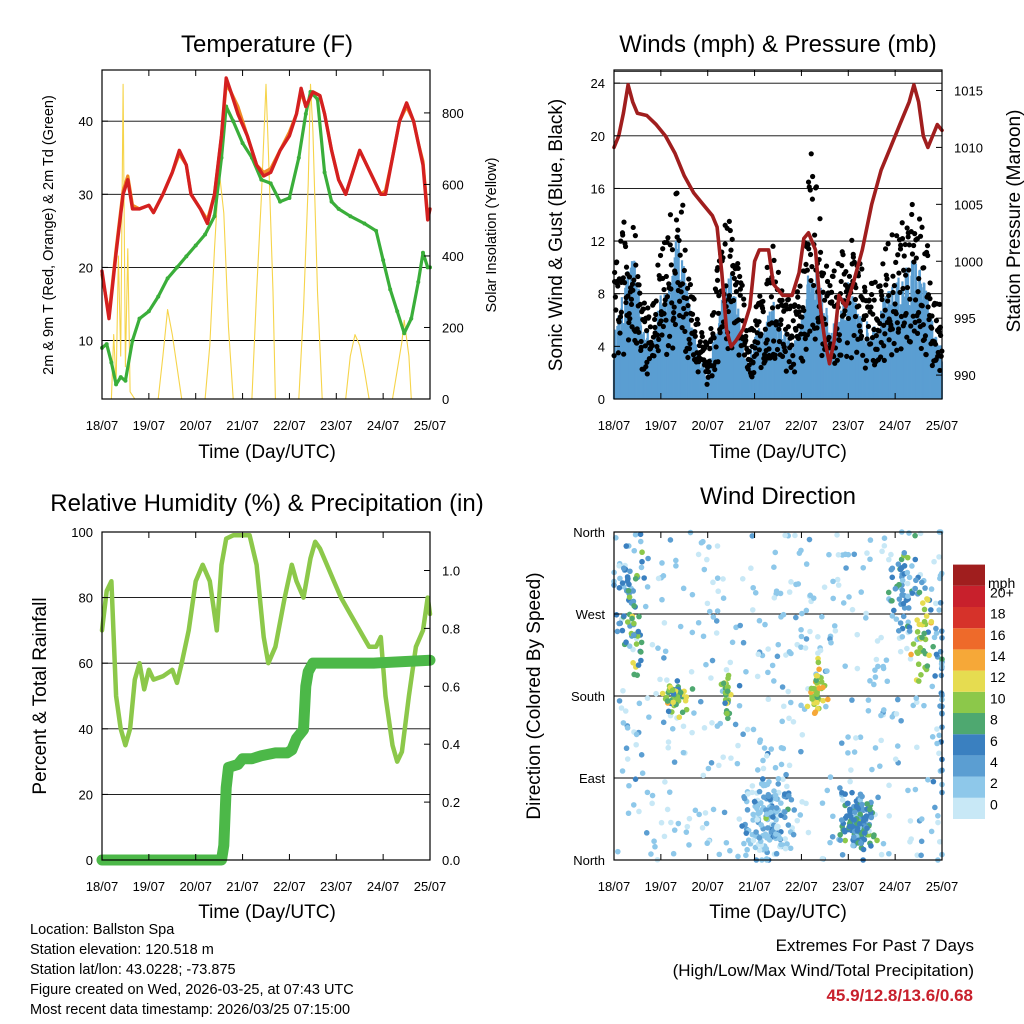 This screenshot has height=1024, width=1024. What do you see at coordinates (895, 425) in the screenshot?
I see `winds-xtick-label: 24/07` at bounding box center [895, 425].